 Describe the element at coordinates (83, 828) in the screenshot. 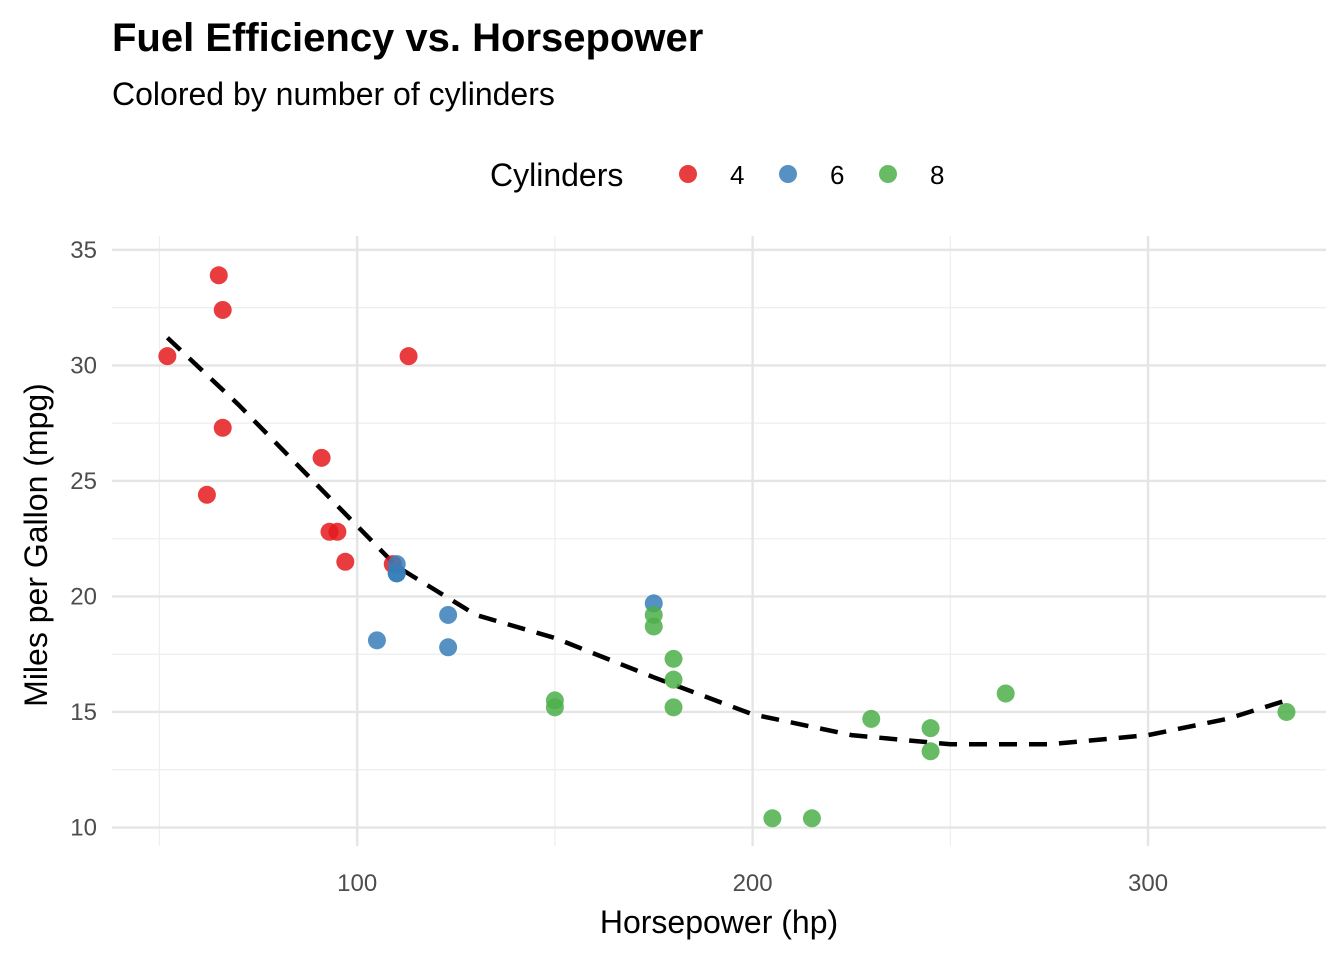

I see `y-tick-label: 10` at that location.